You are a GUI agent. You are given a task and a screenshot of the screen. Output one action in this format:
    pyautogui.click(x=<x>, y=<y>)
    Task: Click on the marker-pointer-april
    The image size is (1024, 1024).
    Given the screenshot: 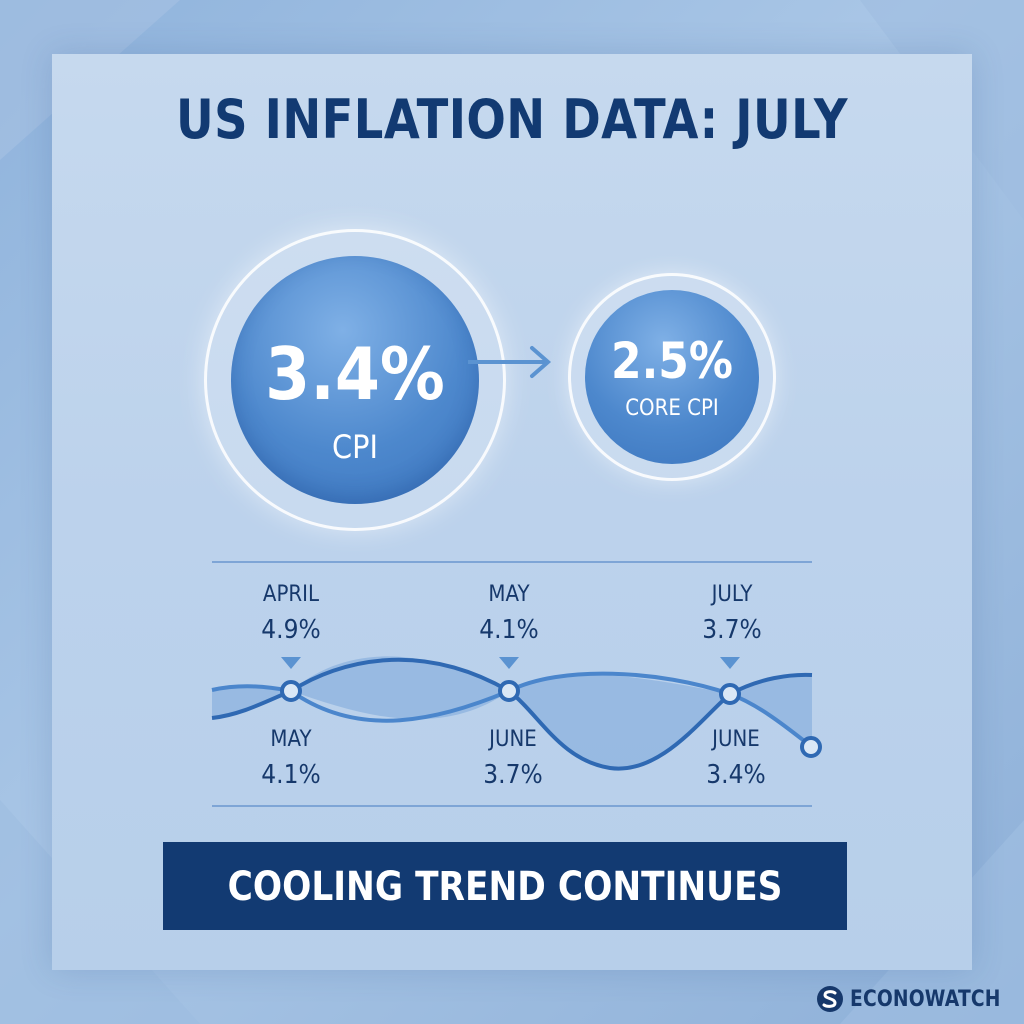 What is the action you would take?
    pyautogui.click(x=291, y=663)
    